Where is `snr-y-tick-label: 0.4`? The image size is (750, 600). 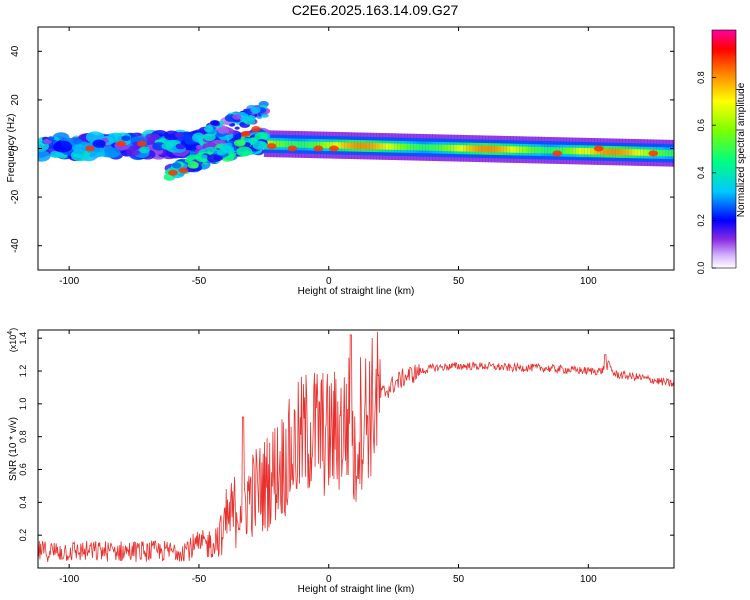
snr-y-tick-label: 0.4 is located at coordinates (23, 502).